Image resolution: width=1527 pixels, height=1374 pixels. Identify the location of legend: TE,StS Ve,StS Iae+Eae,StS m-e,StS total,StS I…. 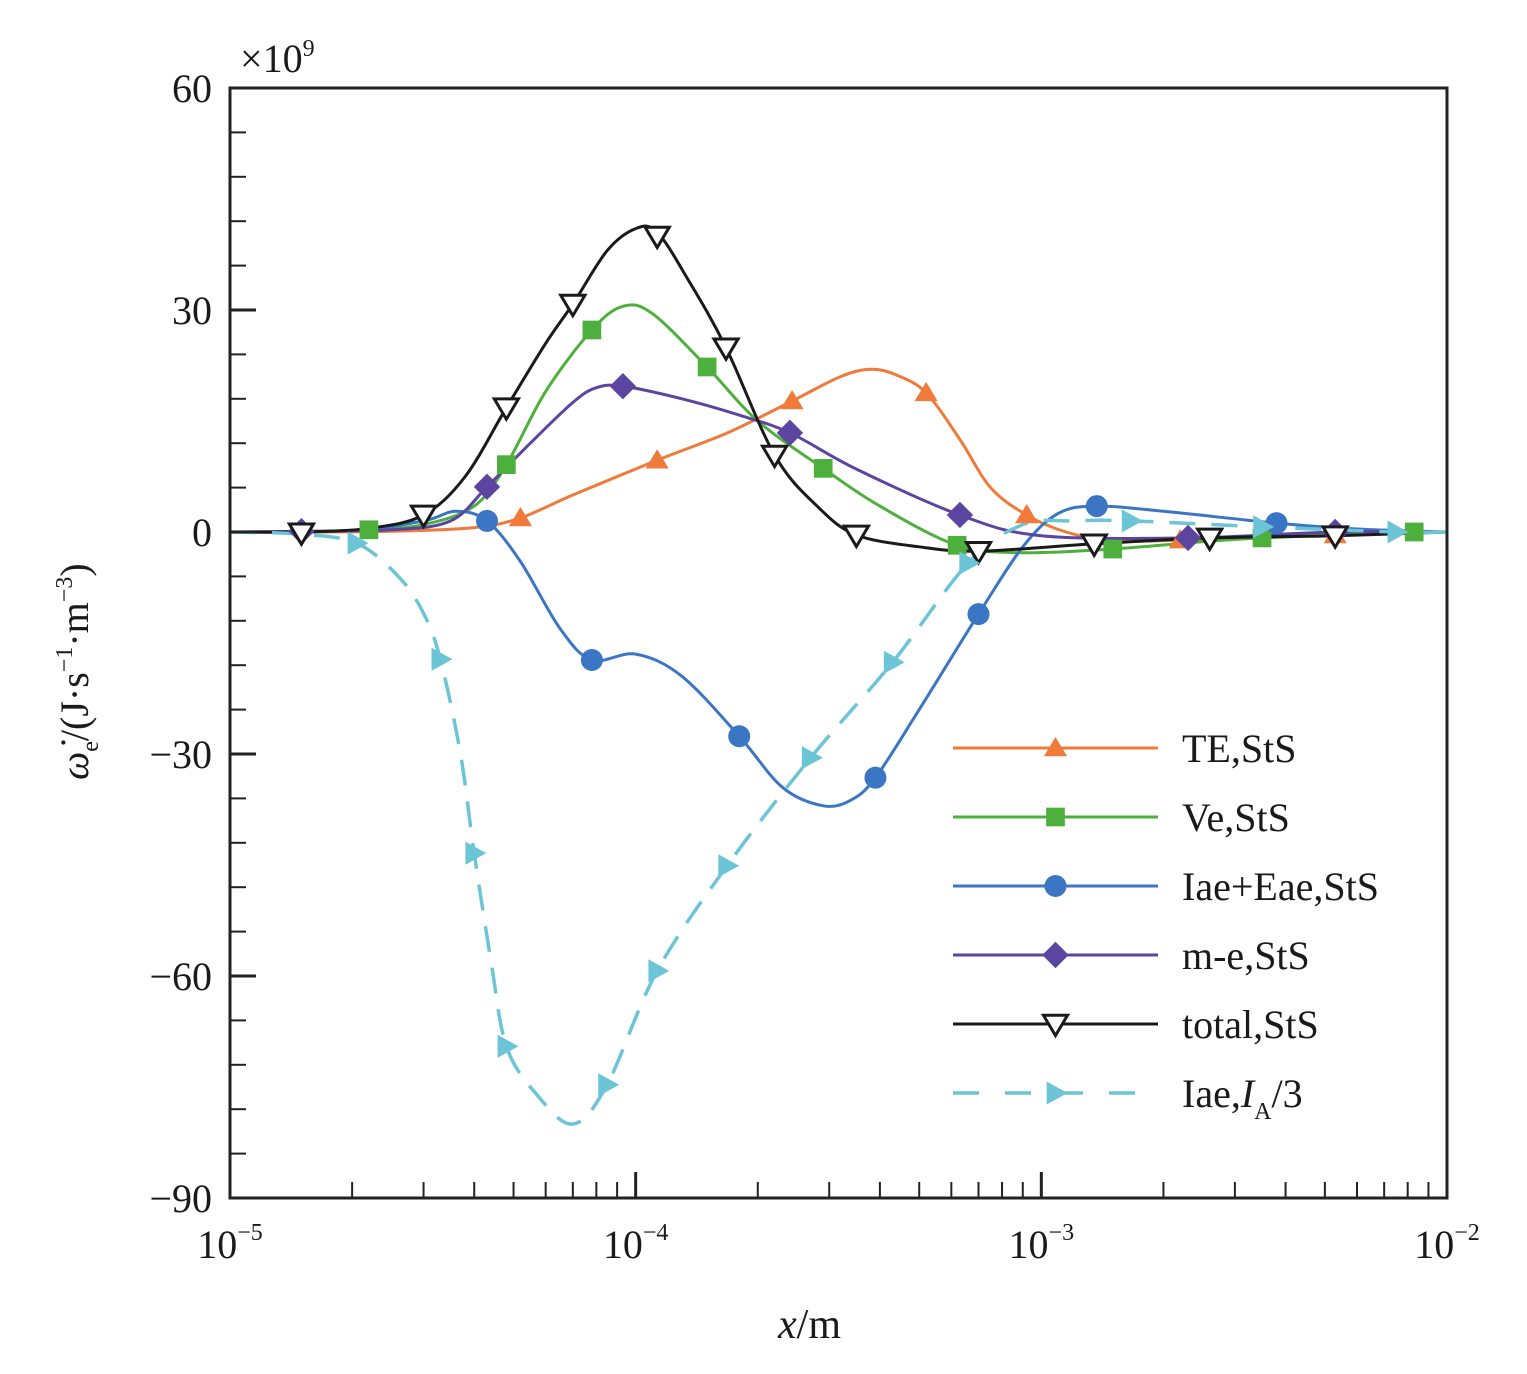
(1166, 925).